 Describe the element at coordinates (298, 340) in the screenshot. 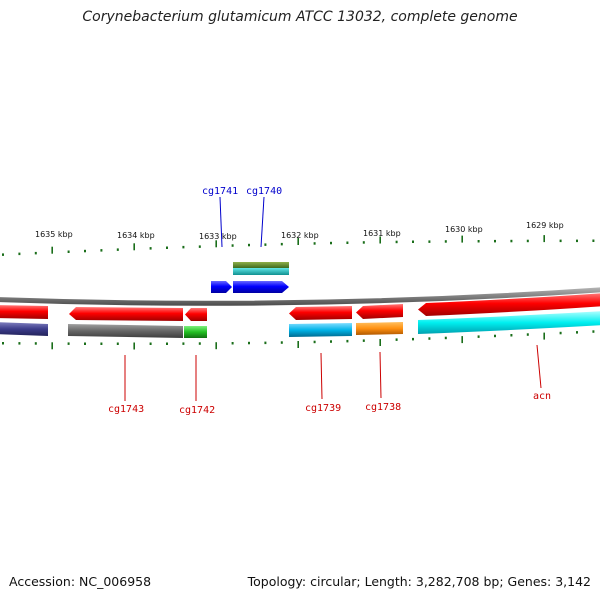

I see `scale-ticks-bottom` at that location.